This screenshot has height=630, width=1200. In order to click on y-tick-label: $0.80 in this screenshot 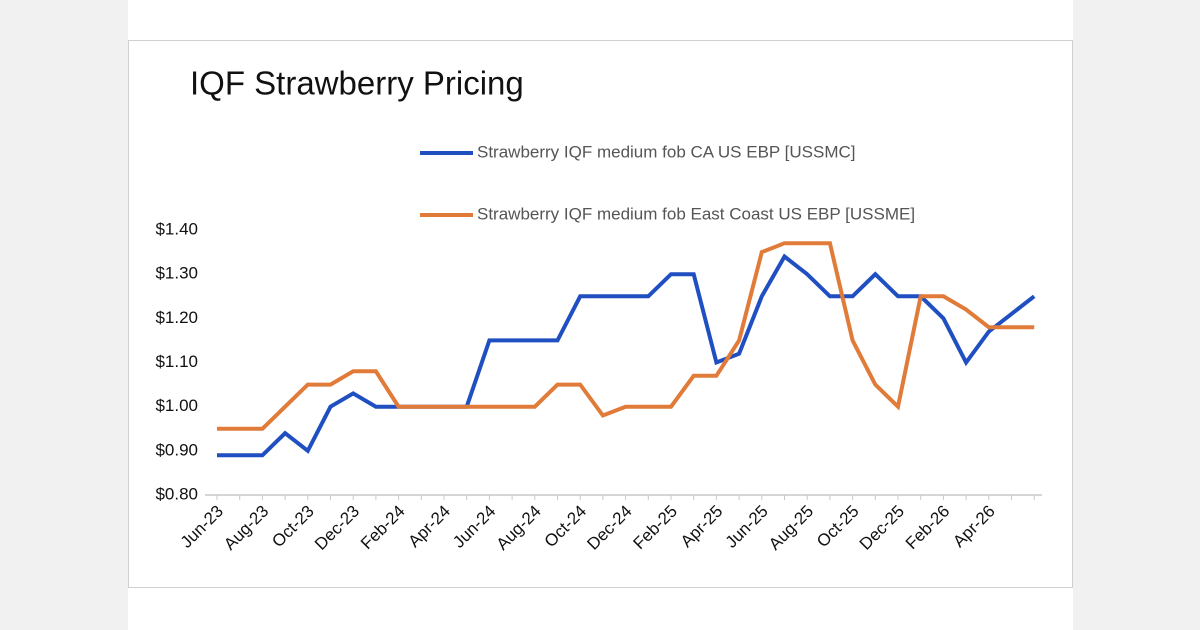, I will do `click(176, 493)`.